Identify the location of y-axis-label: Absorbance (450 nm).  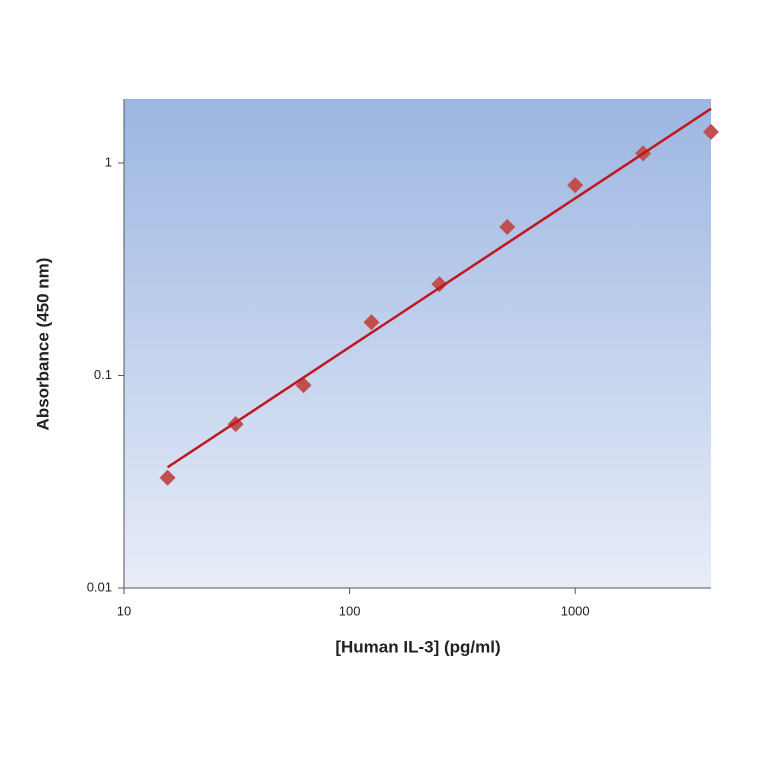
(42, 344).